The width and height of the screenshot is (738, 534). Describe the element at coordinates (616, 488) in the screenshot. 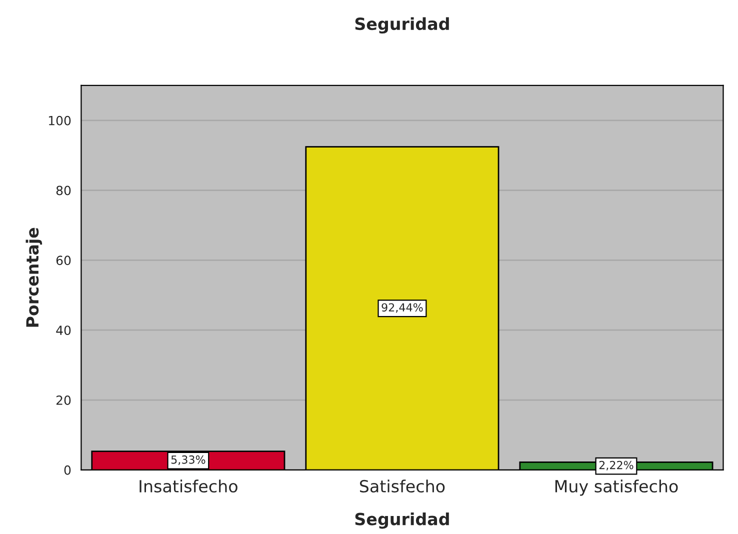

I see `x-tick-label: Muy satisfecho` at that location.